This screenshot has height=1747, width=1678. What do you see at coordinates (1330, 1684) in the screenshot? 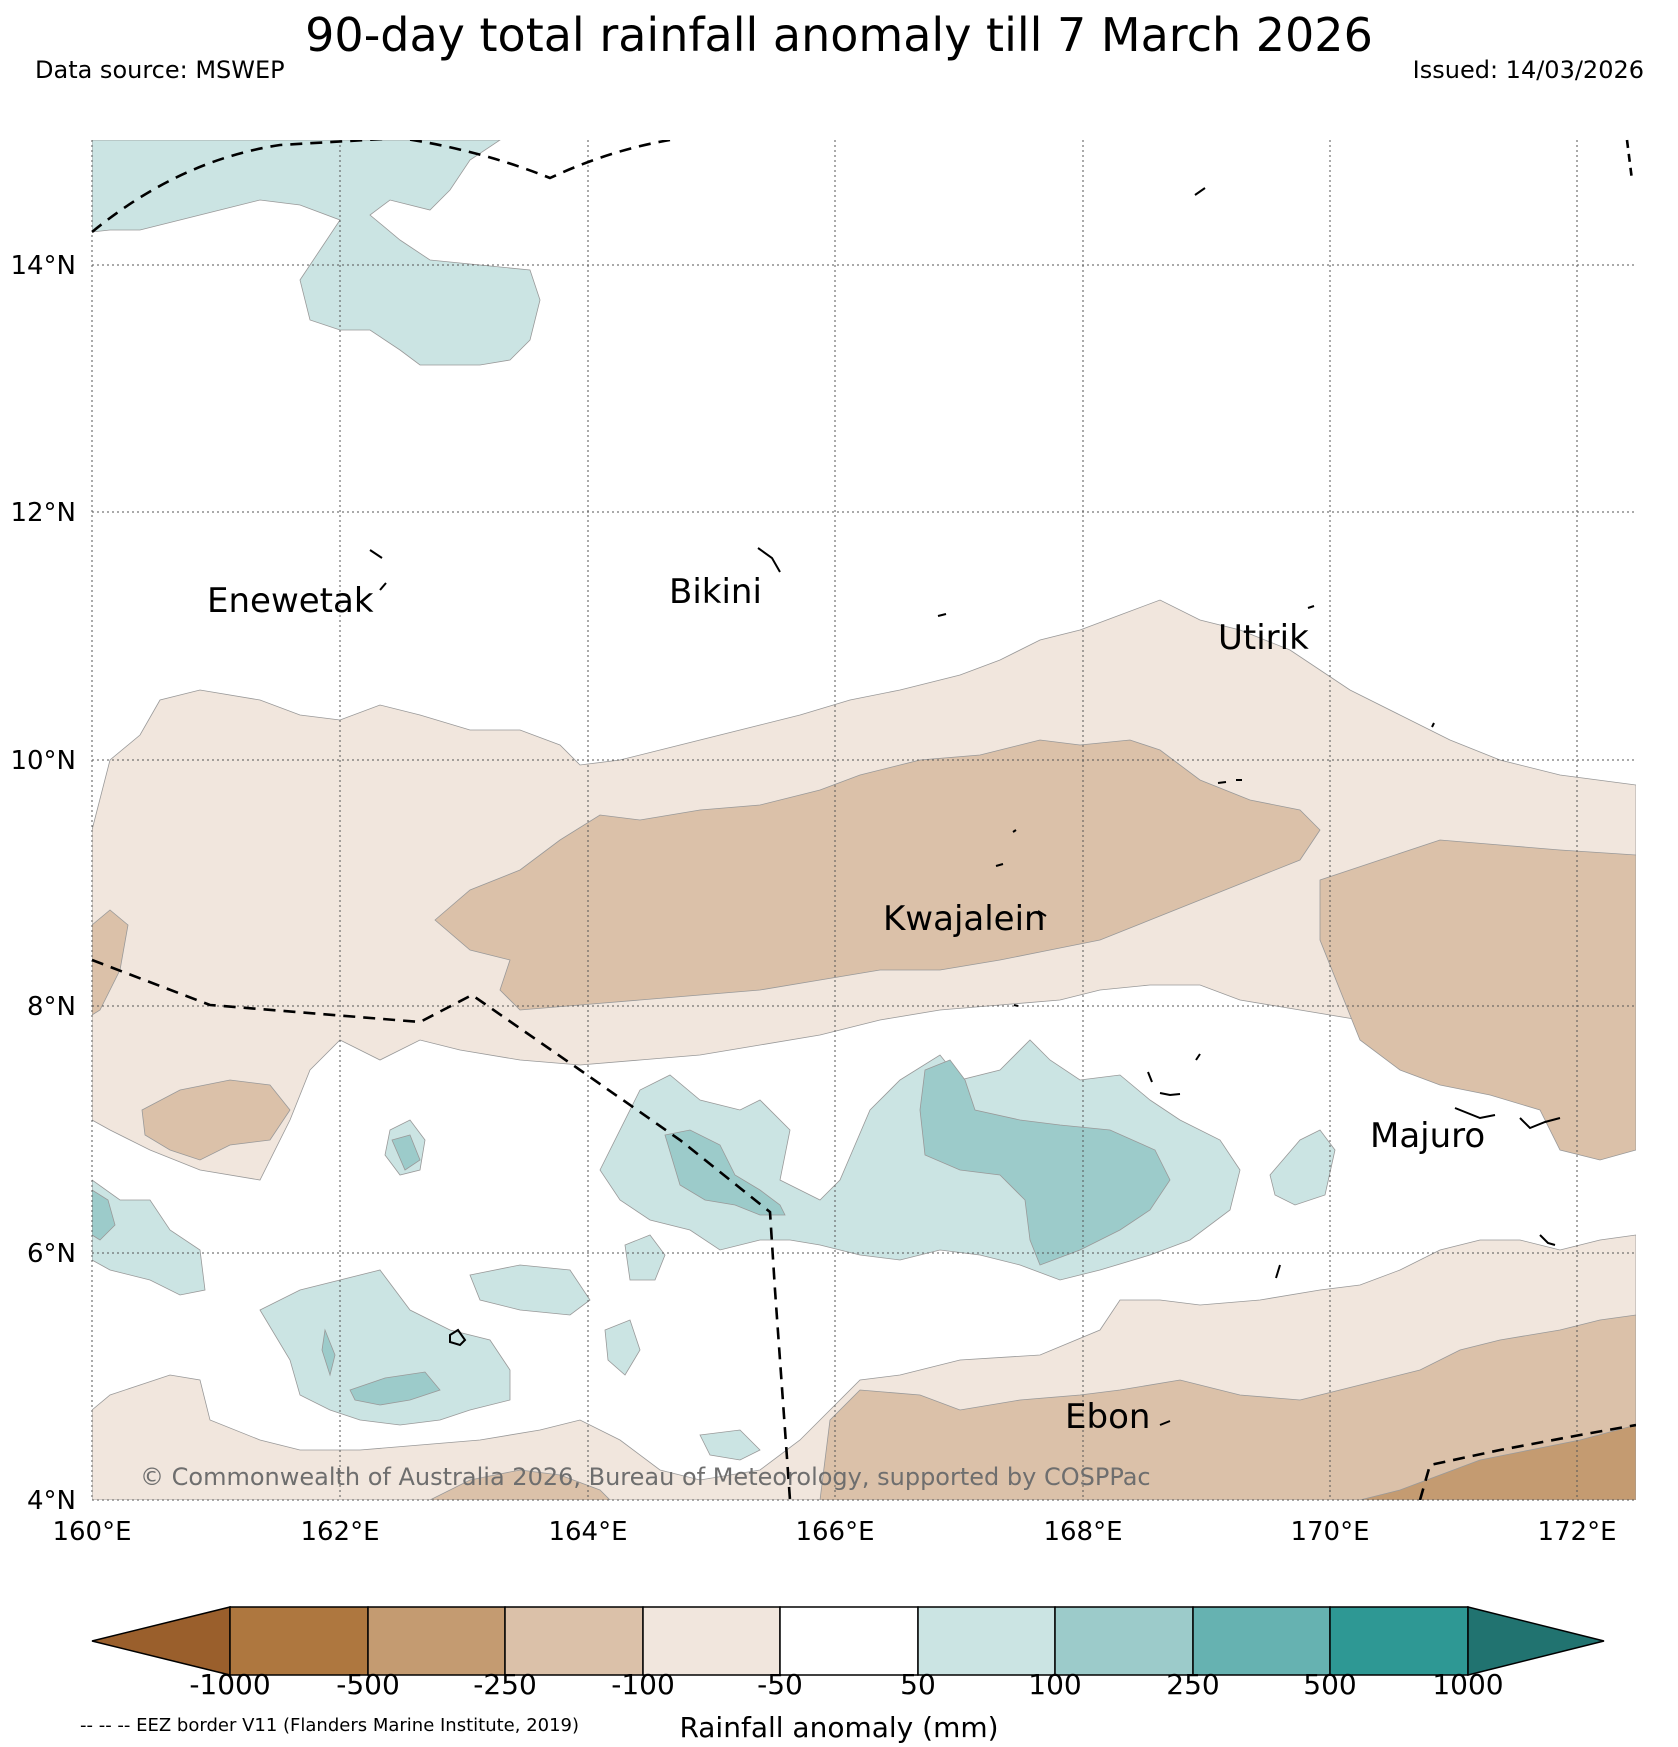
I see `colorbar-label: 500` at bounding box center [1330, 1684].